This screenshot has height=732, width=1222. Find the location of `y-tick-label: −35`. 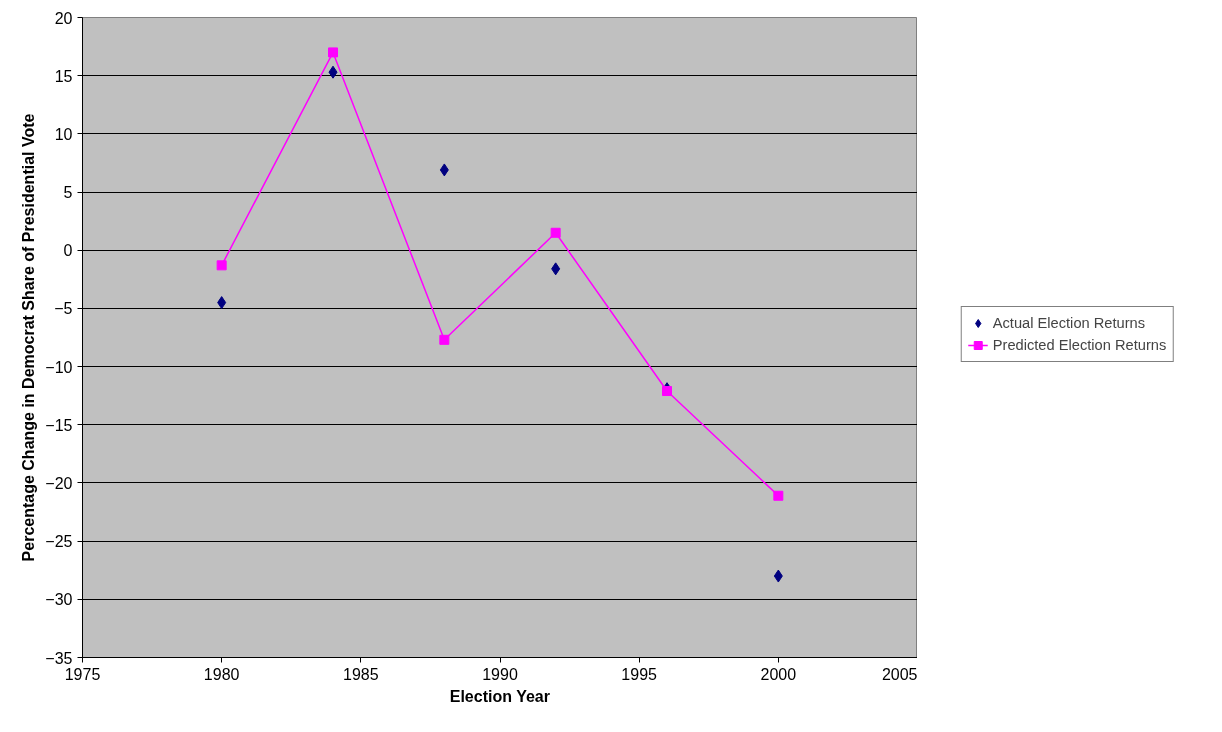

y-tick-label: −35 is located at coordinates (59, 658).